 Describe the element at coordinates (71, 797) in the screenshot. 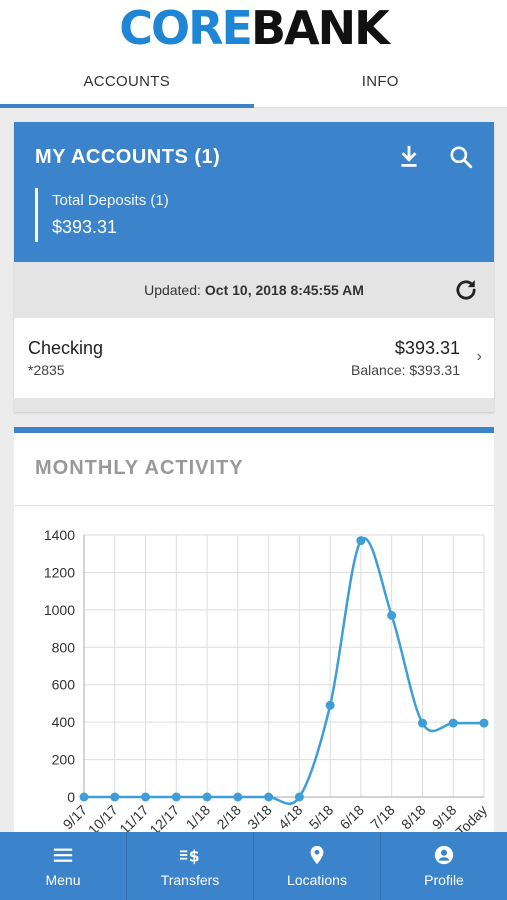

I see `y-tick-label: 0` at that location.